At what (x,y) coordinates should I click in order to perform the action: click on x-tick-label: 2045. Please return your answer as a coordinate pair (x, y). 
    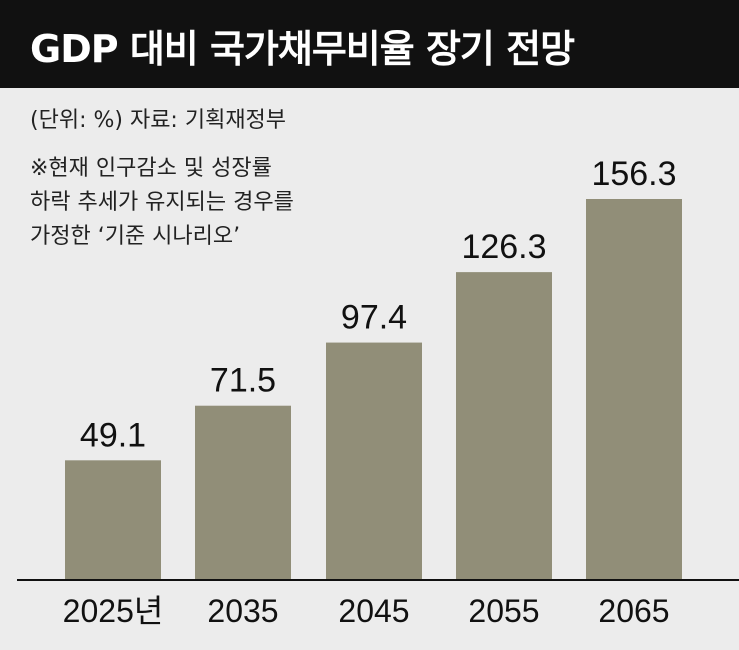
    Looking at the image, I should click on (373, 611).